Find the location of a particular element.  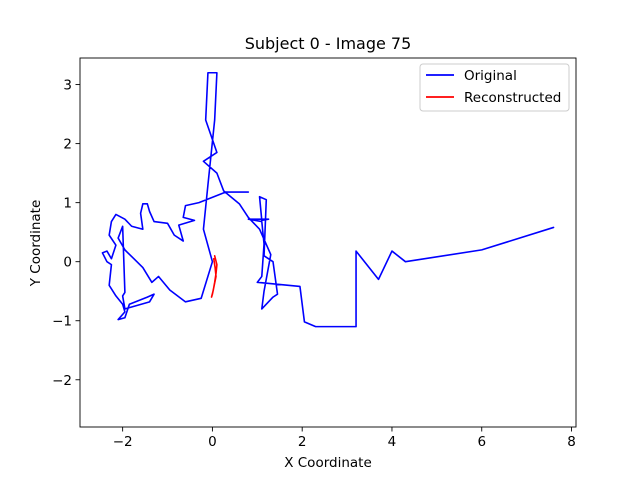

x-tick-label: 4 is located at coordinates (392, 442).